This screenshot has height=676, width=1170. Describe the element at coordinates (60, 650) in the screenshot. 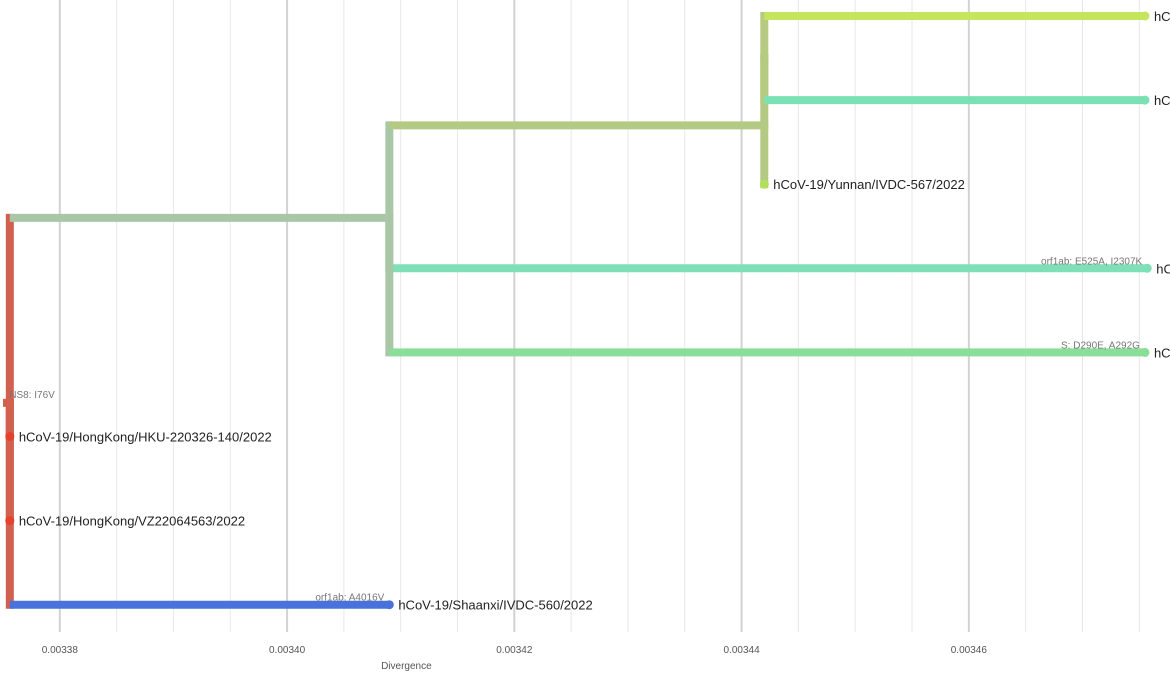

I see `x-tick-label: 0.00338` at that location.